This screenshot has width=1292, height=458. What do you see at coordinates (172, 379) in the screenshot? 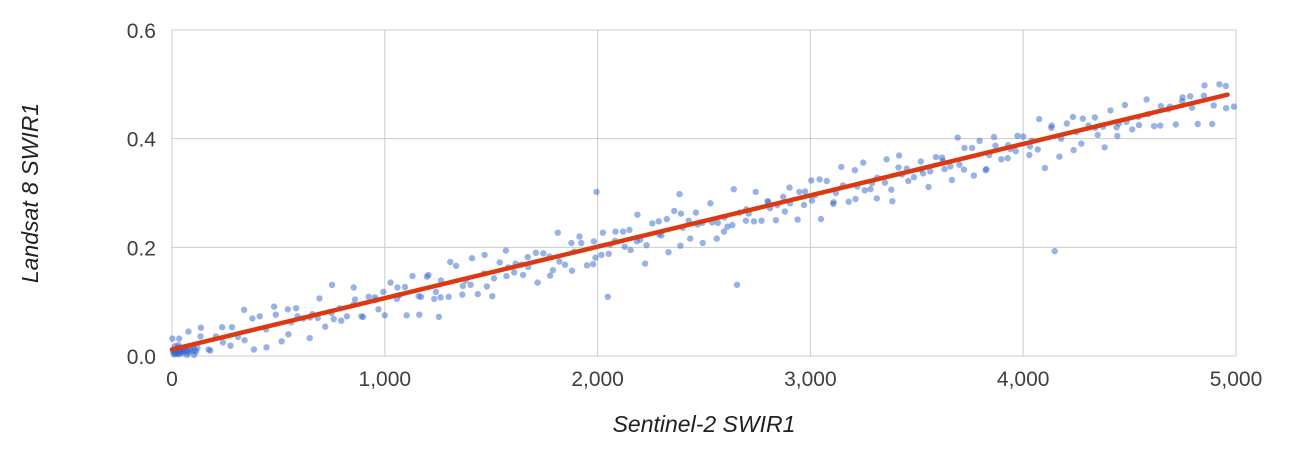
I see `x-tick-label: 0` at bounding box center [172, 379].